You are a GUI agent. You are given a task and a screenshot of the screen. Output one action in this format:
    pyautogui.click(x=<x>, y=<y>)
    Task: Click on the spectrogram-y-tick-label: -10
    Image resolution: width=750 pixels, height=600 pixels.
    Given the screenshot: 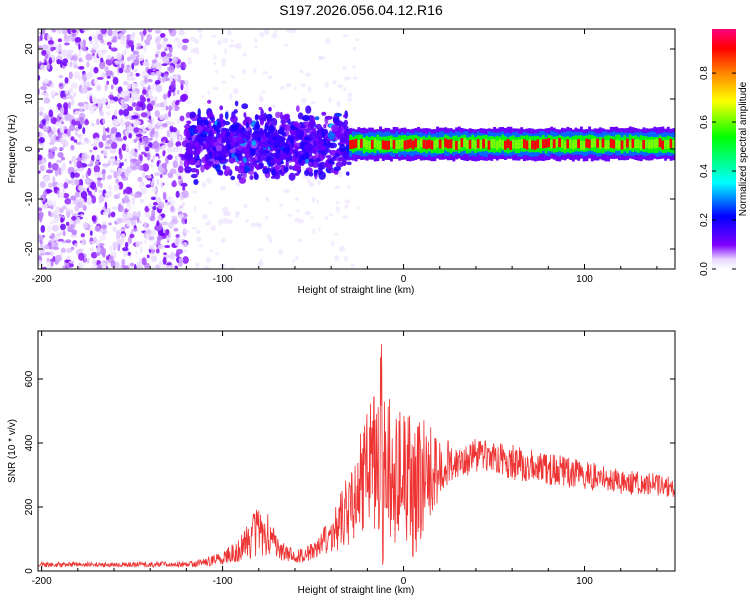 What is the action you would take?
    pyautogui.click(x=29, y=198)
    